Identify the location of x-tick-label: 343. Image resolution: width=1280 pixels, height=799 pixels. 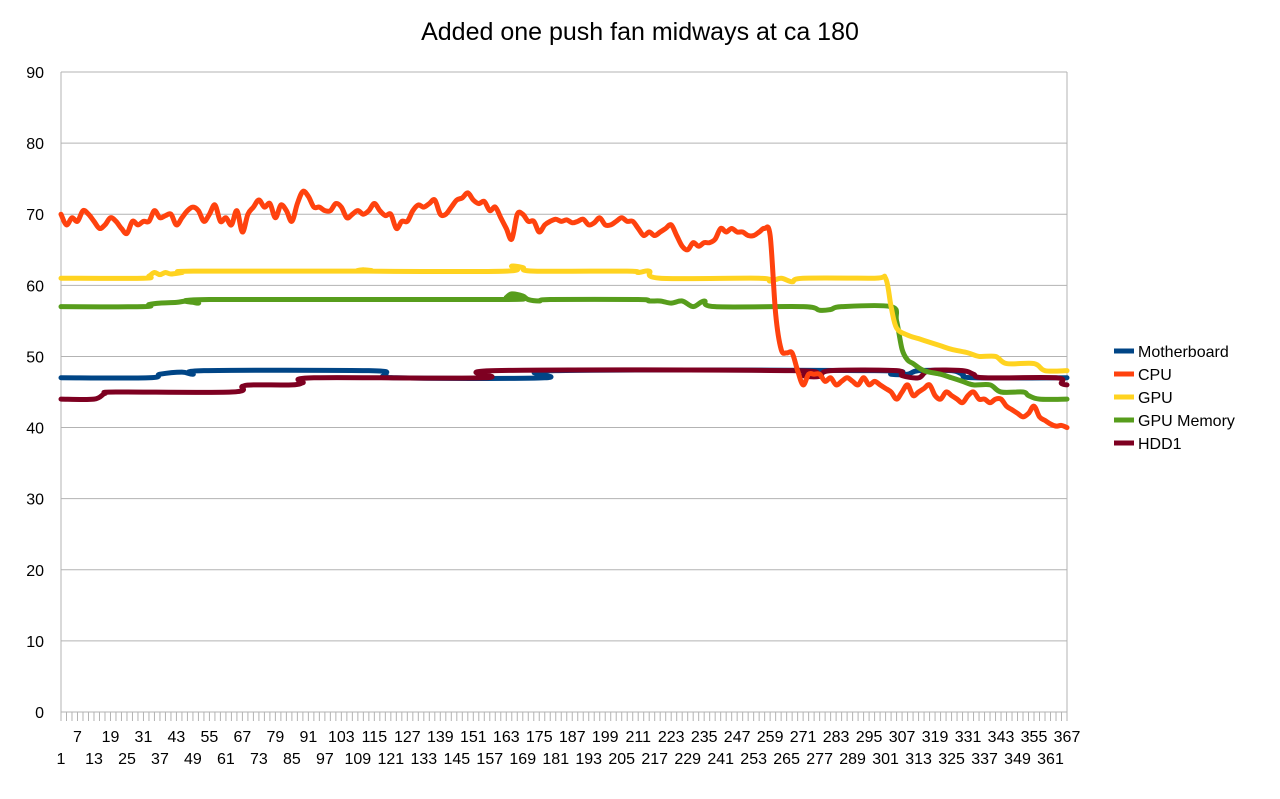
(1001, 737).